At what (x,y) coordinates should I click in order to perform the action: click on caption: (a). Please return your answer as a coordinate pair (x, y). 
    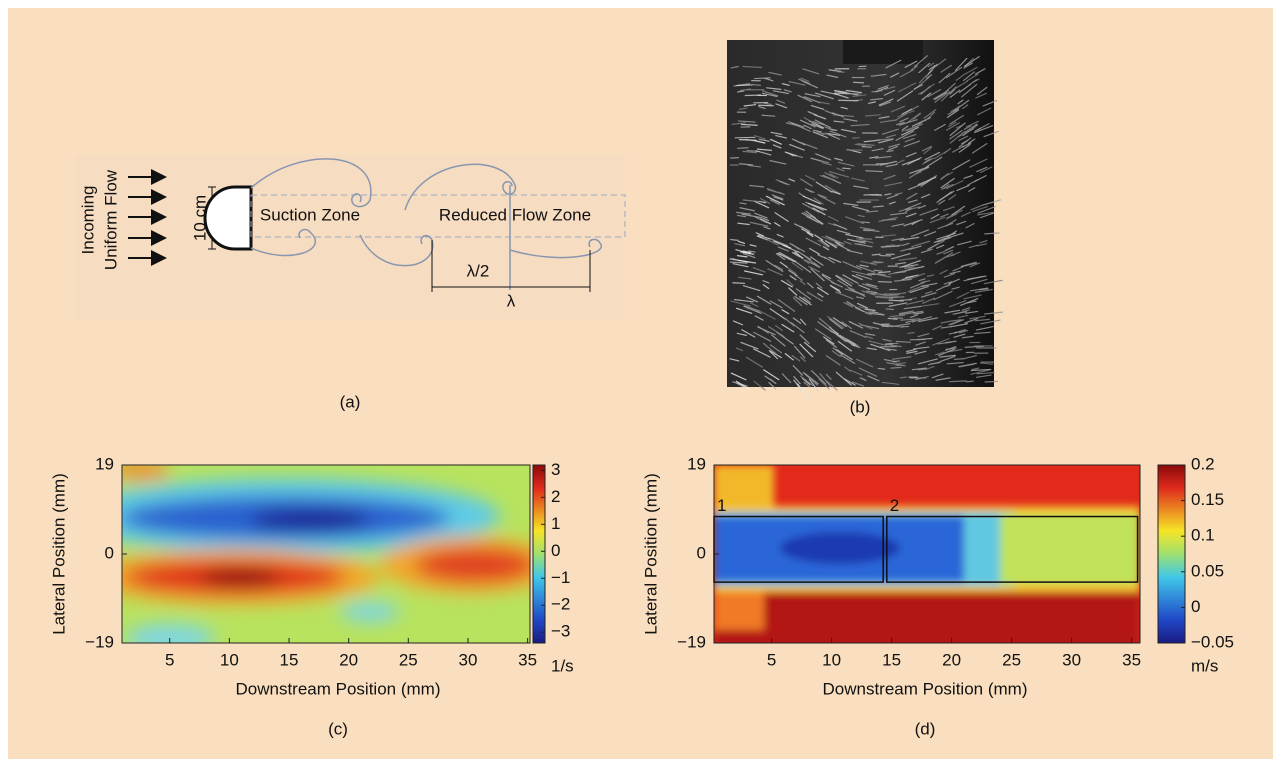
    Looking at the image, I should click on (350, 401).